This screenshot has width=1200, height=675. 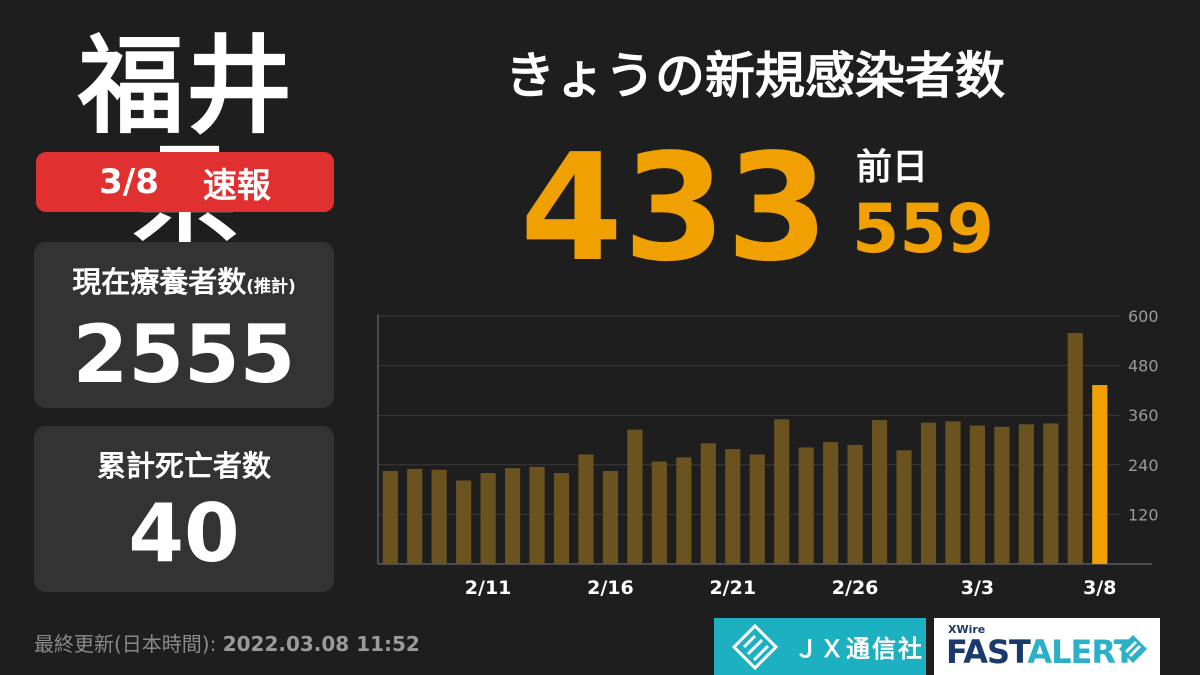 What do you see at coordinates (1143, 465) in the screenshot?
I see `y-tick-label: 240` at bounding box center [1143, 465].